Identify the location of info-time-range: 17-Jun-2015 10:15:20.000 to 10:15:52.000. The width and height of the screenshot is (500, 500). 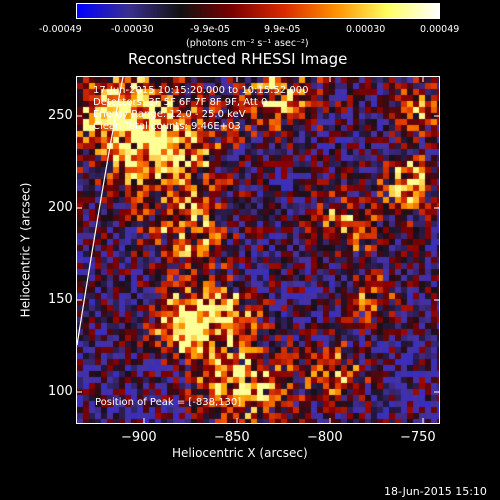
(201, 90).